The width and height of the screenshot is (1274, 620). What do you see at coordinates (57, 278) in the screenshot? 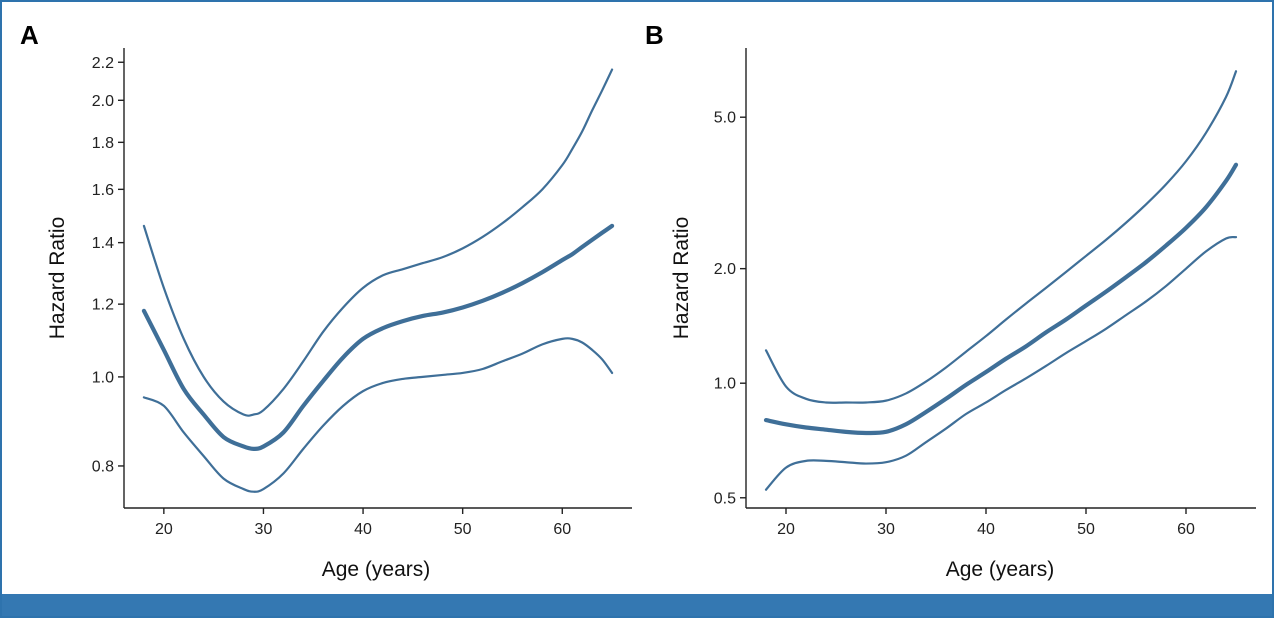
I see `panel-a-y-axis-title: Hazard Ratio` at bounding box center [57, 278].